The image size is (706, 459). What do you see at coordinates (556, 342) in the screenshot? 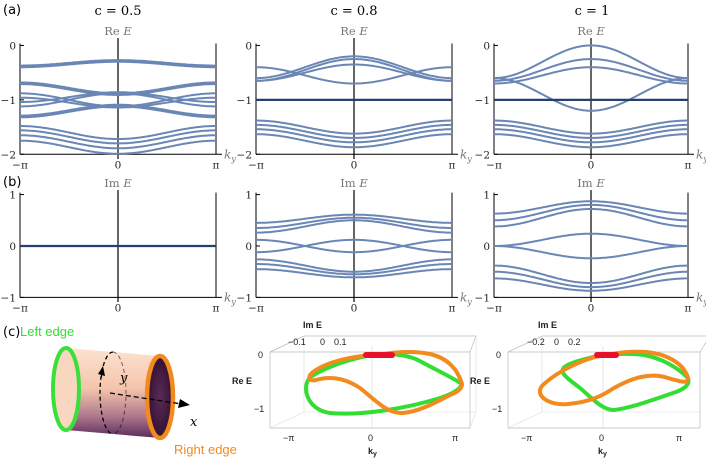
I see `im-tick-2b: 0` at bounding box center [556, 342].